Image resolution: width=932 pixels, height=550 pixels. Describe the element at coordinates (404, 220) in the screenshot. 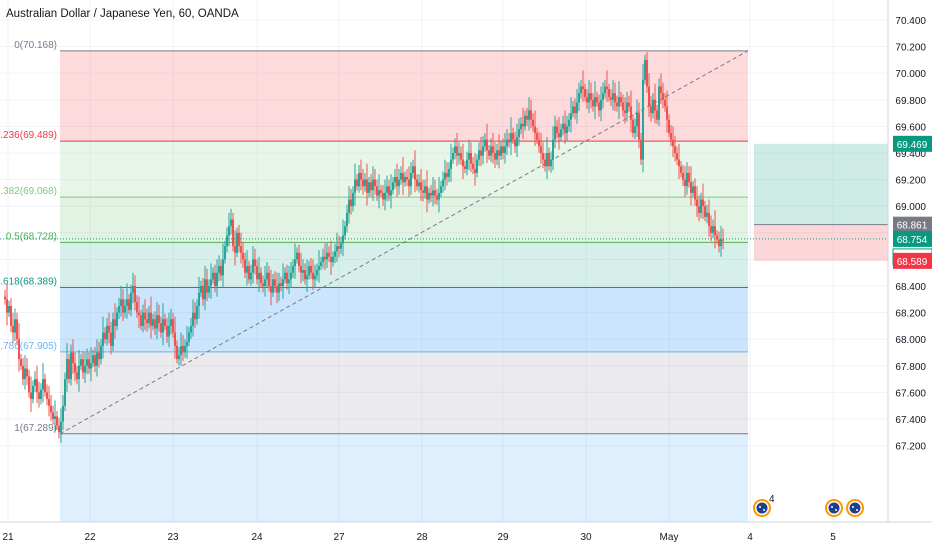

I see `fib-zone-0.382` at that location.